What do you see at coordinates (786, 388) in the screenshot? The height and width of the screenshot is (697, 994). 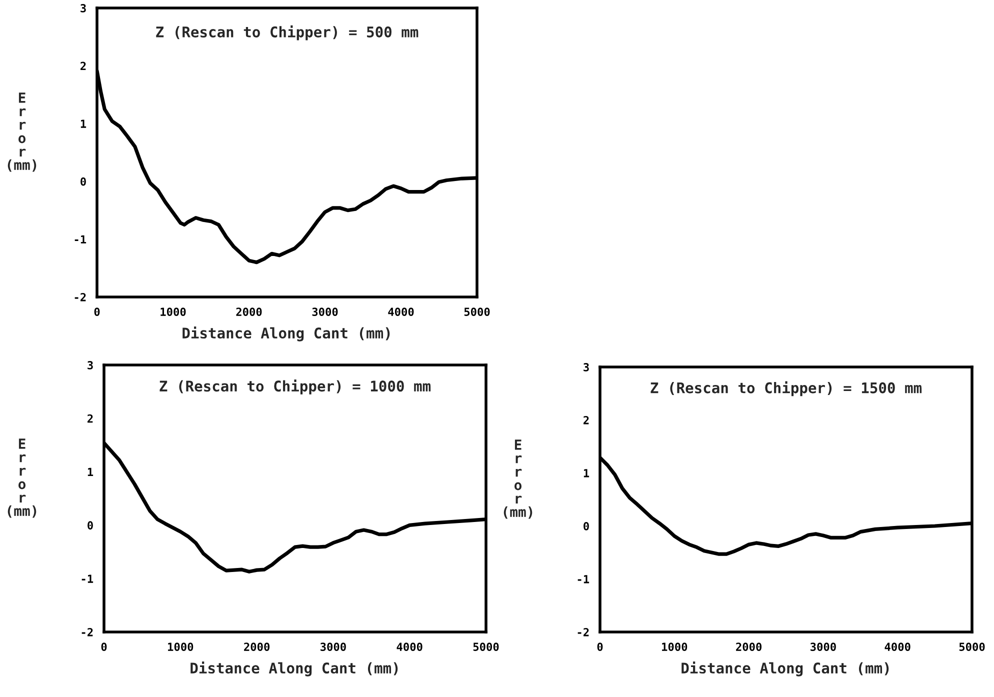 I see `text: Z (Rescan to Chipper) = 1500 mm` at bounding box center [786, 388].